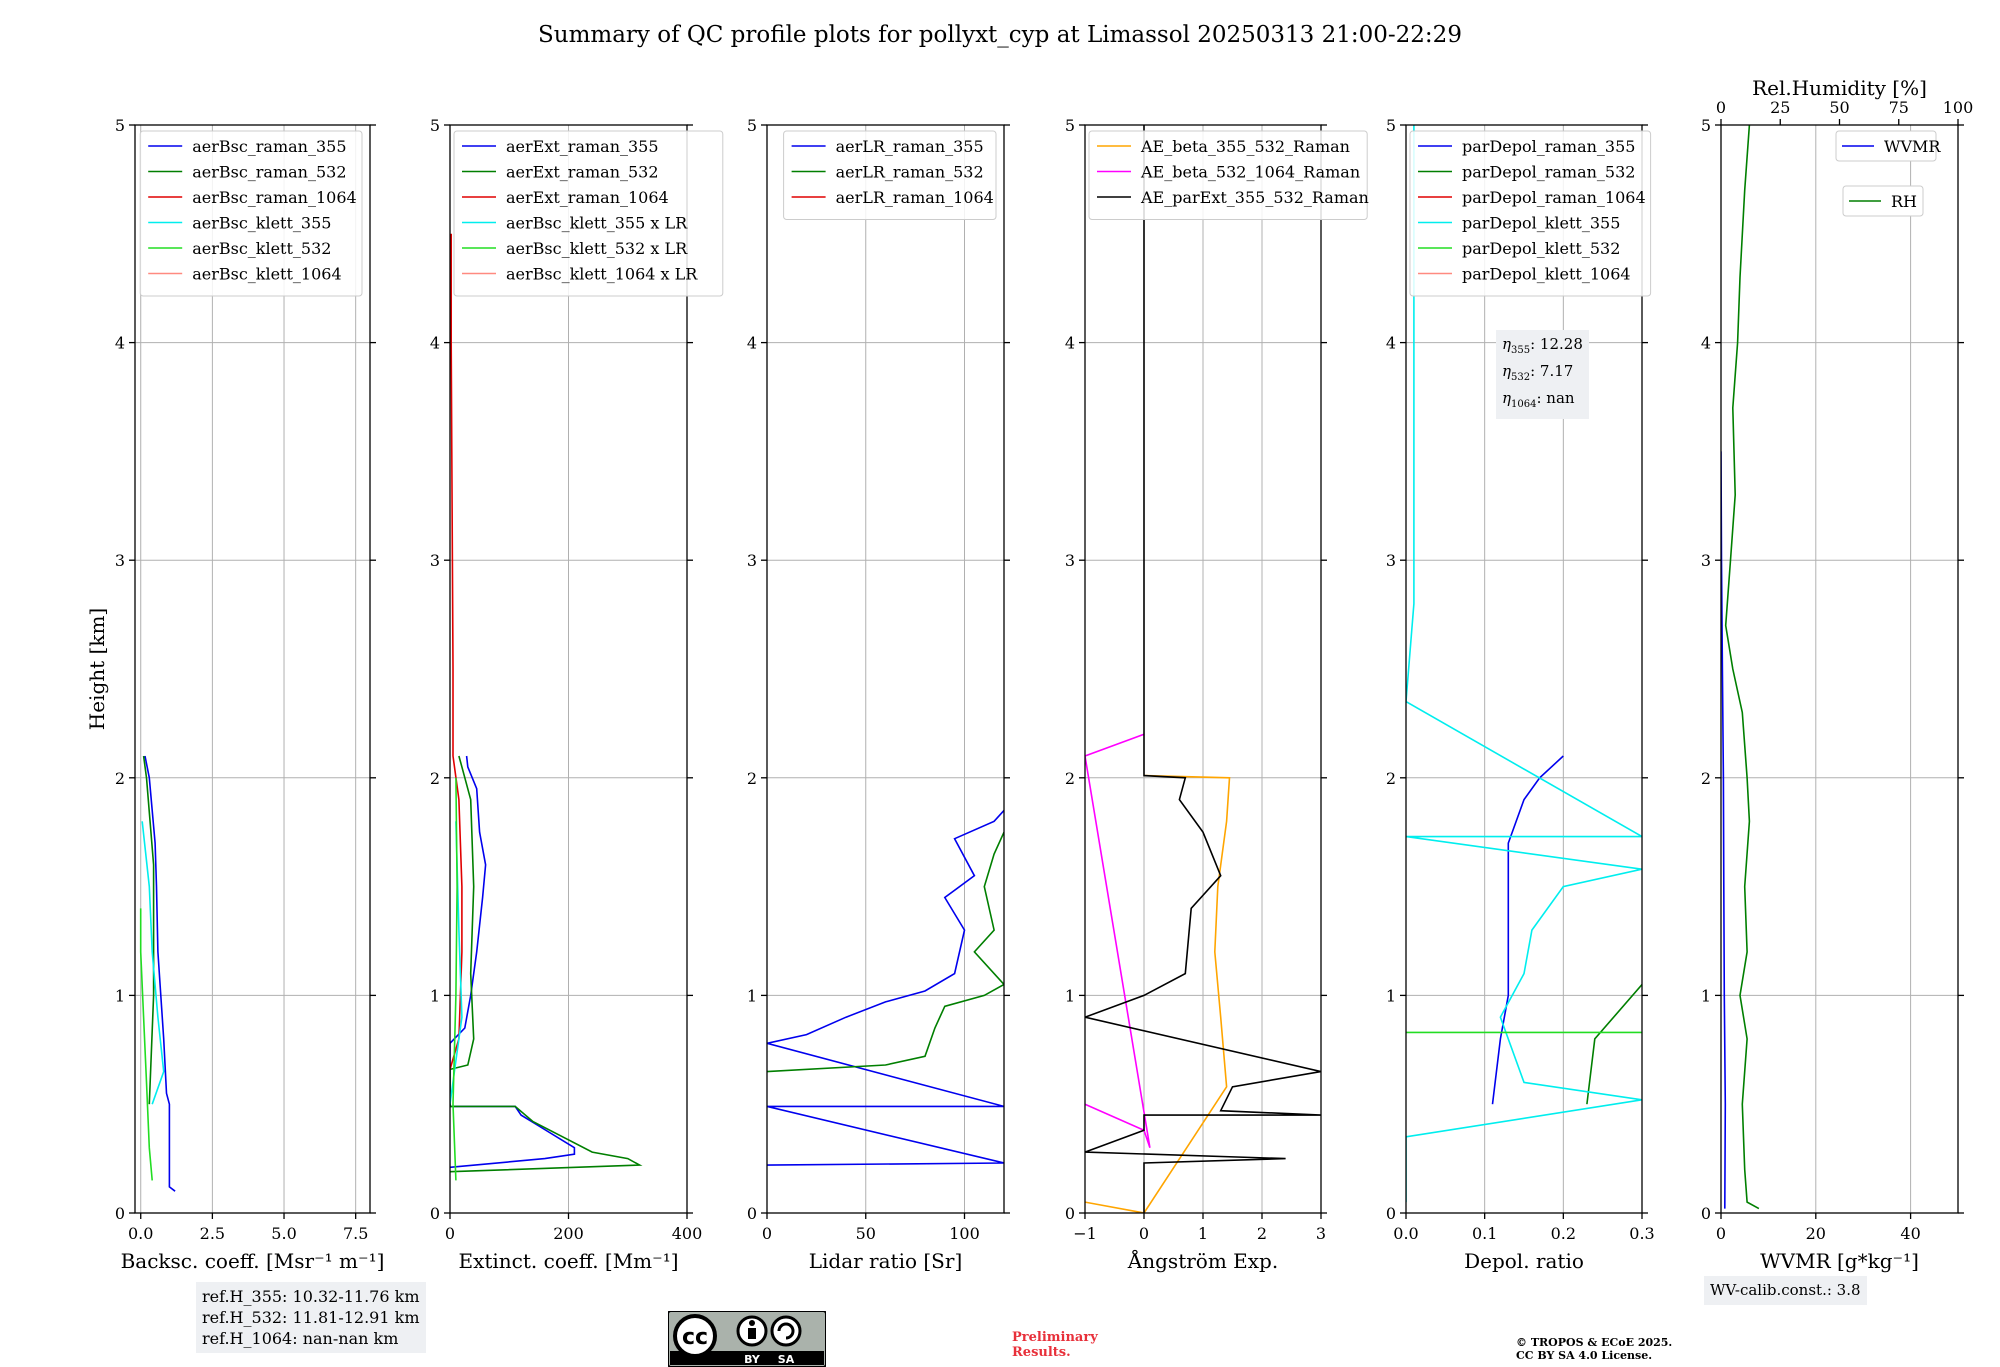 The image size is (2000, 1367). I want to click on legend-label: aerLR_raman_532, so click(910, 172).